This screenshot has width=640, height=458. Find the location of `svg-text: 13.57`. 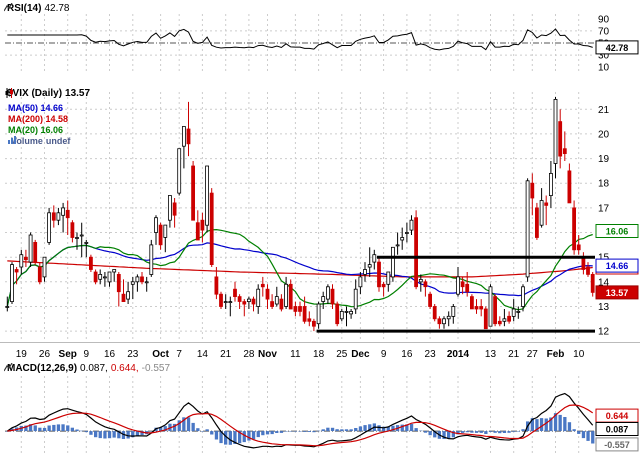

svg-text: 13.57 is located at coordinates (617, 293).